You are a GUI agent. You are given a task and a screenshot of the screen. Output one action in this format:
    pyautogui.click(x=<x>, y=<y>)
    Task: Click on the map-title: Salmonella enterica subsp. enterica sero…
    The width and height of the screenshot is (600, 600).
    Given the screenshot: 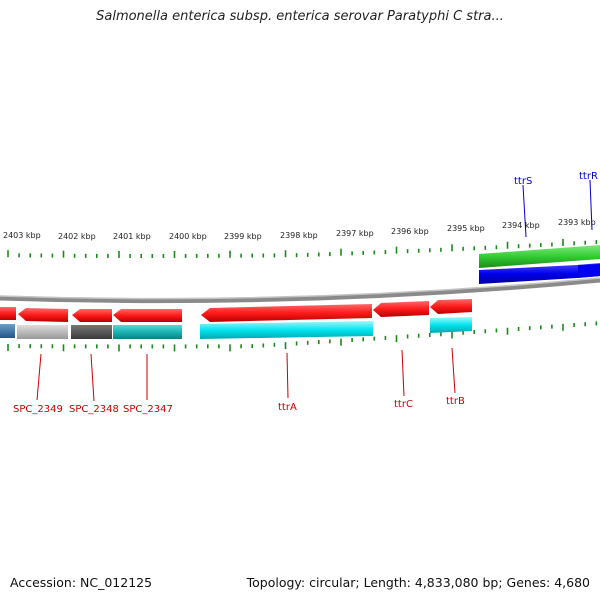 What is the action you would take?
    pyautogui.click(x=300, y=16)
    